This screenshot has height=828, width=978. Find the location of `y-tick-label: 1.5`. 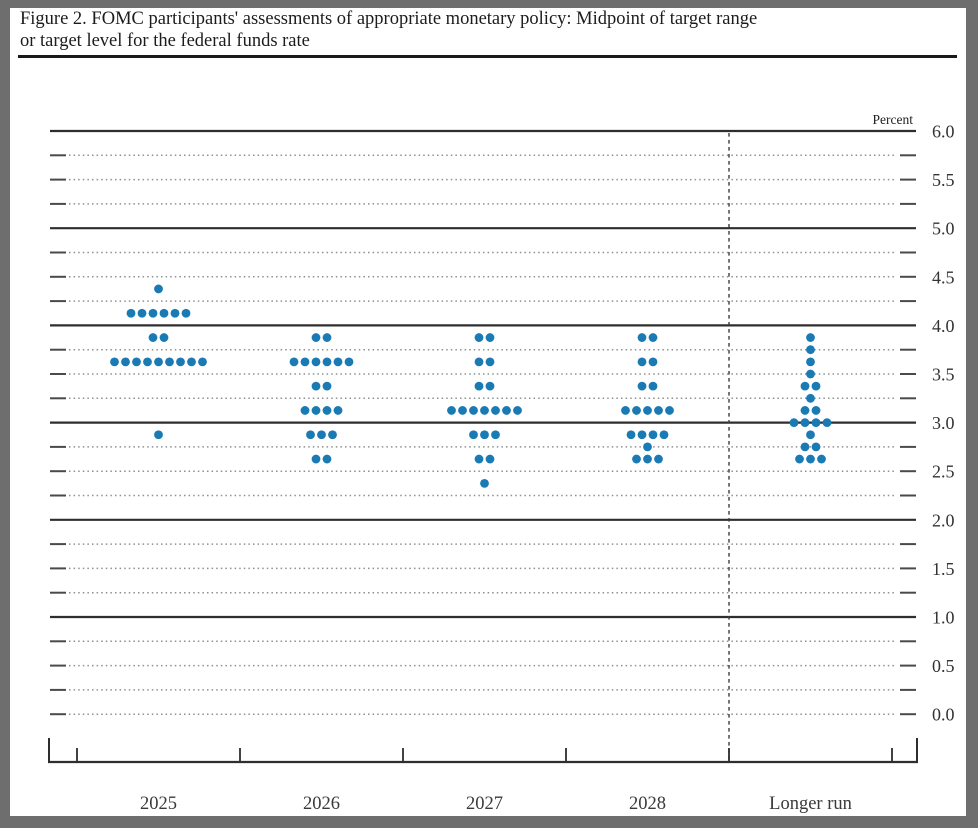

y-tick-label: 1.5 is located at coordinates (943, 569).